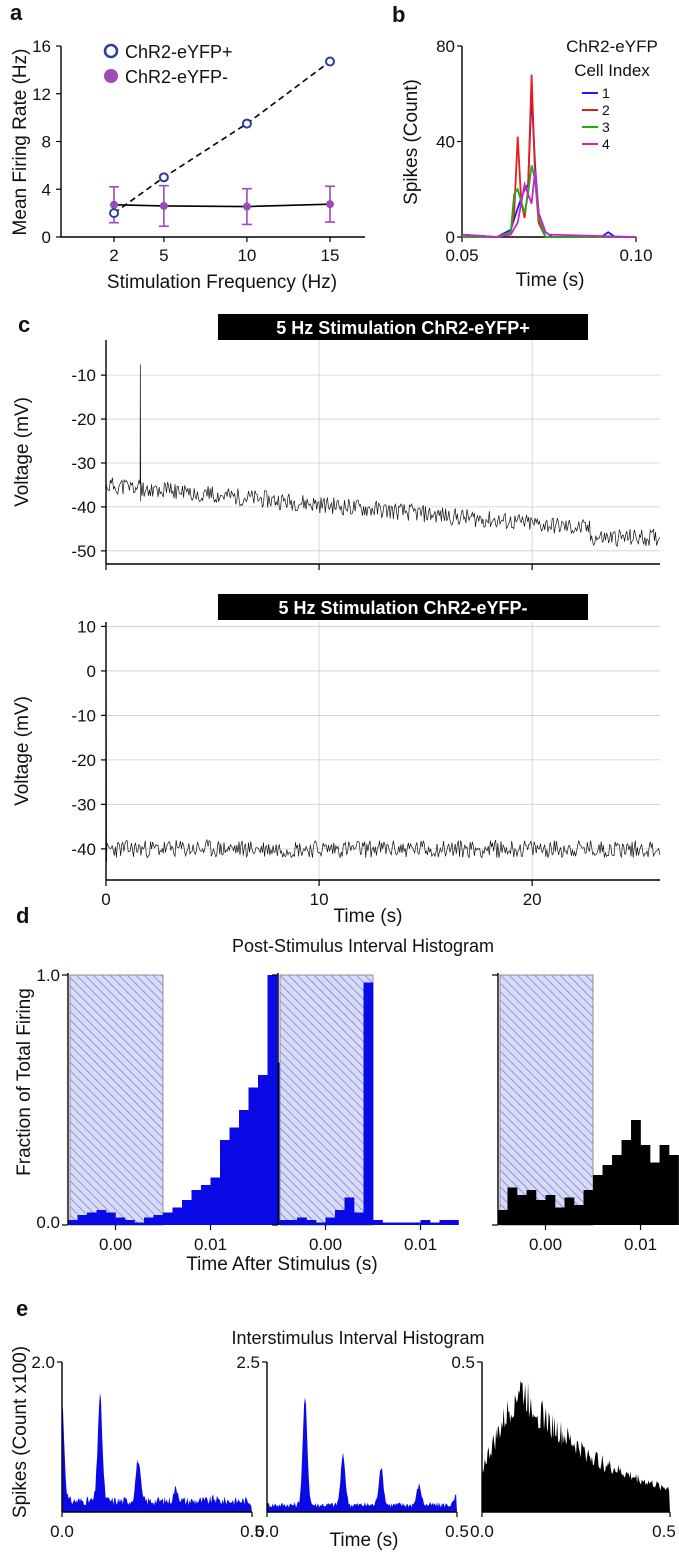  Describe the element at coordinates (222, 282) in the screenshot. I see `x-axis-label: Stimulation Frequency (Hz)` at that location.